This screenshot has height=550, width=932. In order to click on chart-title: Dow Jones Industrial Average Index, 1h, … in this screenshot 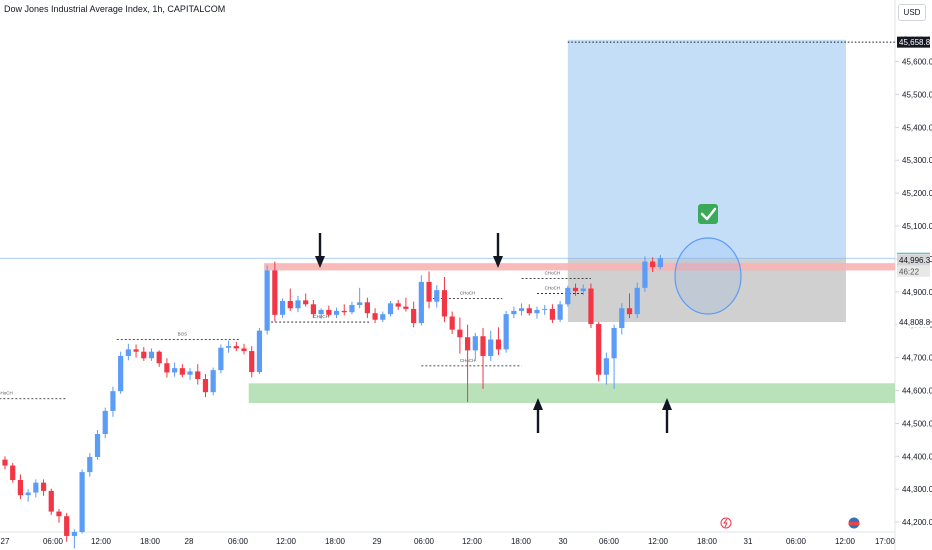, I will do `click(115, 9)`.